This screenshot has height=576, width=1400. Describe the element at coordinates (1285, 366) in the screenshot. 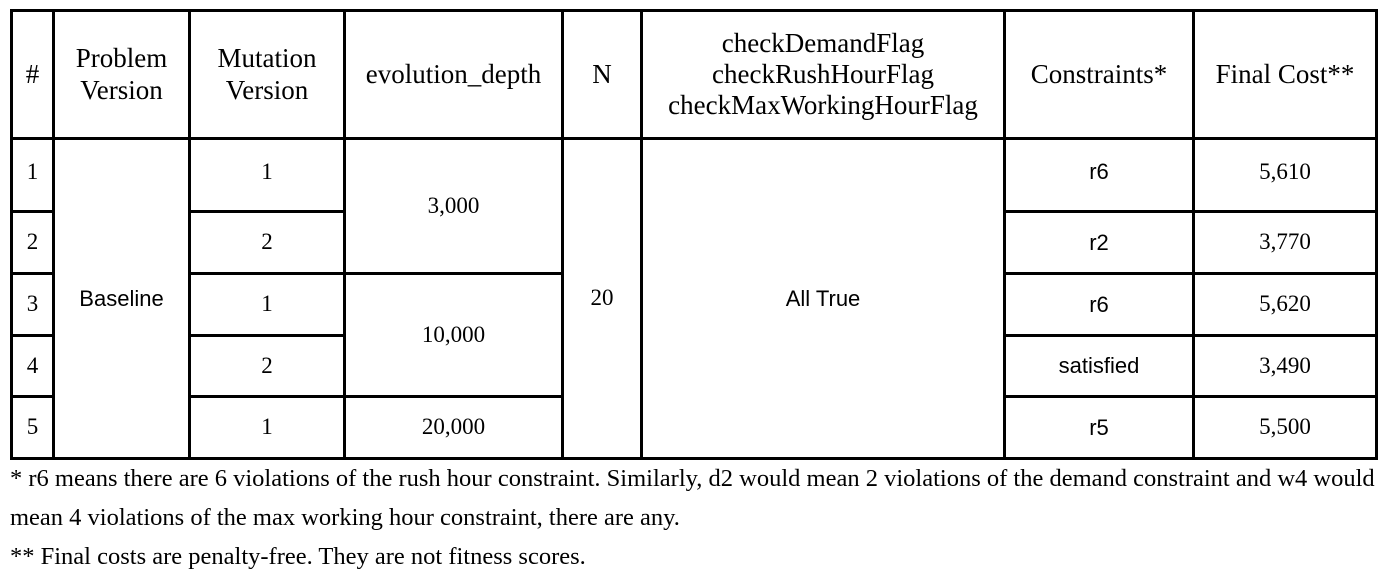

I see `final-cost-cell: 3,490` at that location.